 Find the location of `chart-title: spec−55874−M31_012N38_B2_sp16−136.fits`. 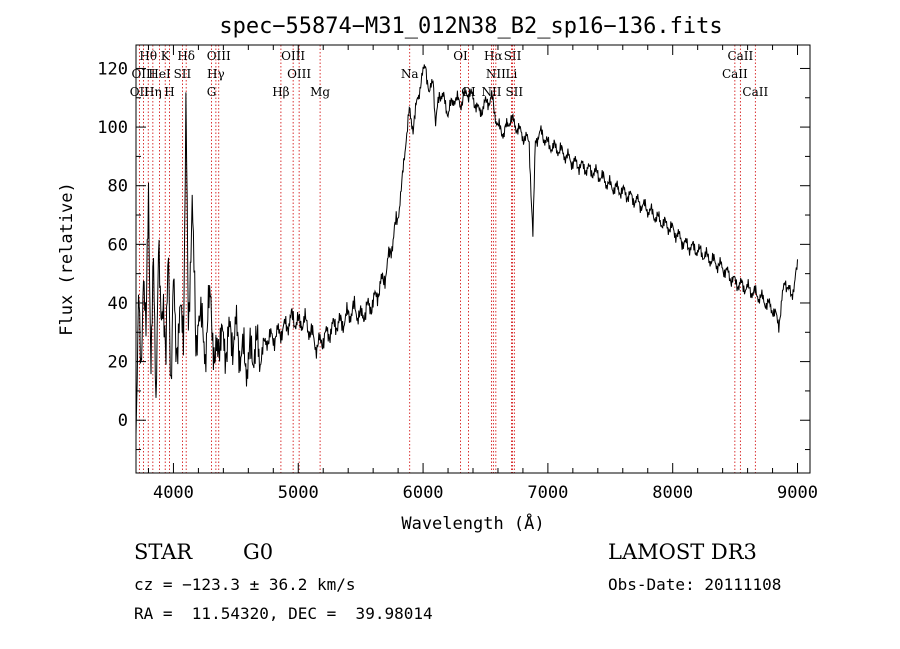

chart-title: spec−55874−M31_012N38_B2_sp16−136.fits is located at coordinates (470, 26).